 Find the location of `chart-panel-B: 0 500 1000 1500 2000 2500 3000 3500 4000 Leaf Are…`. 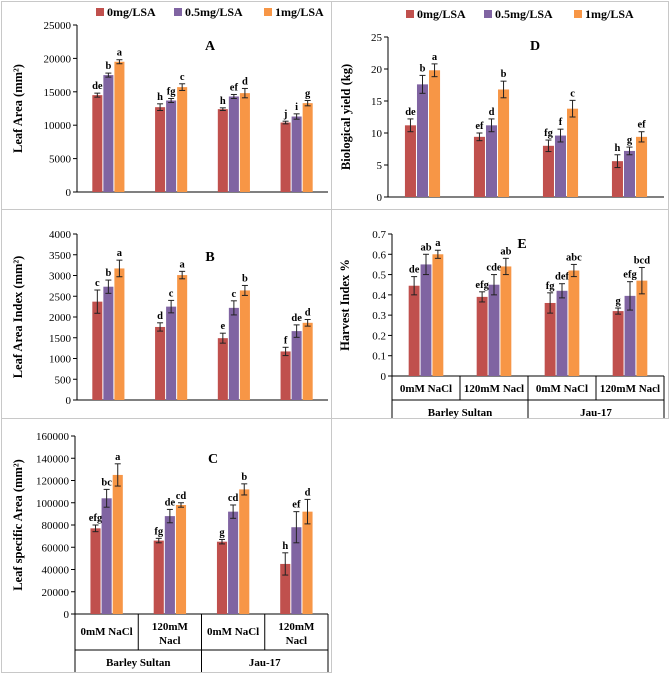

chart-panel-B: 0 500 1000 1500 2000 2500 3000 3500 4000 Leaf Are… is located at coordinates (169, 318).